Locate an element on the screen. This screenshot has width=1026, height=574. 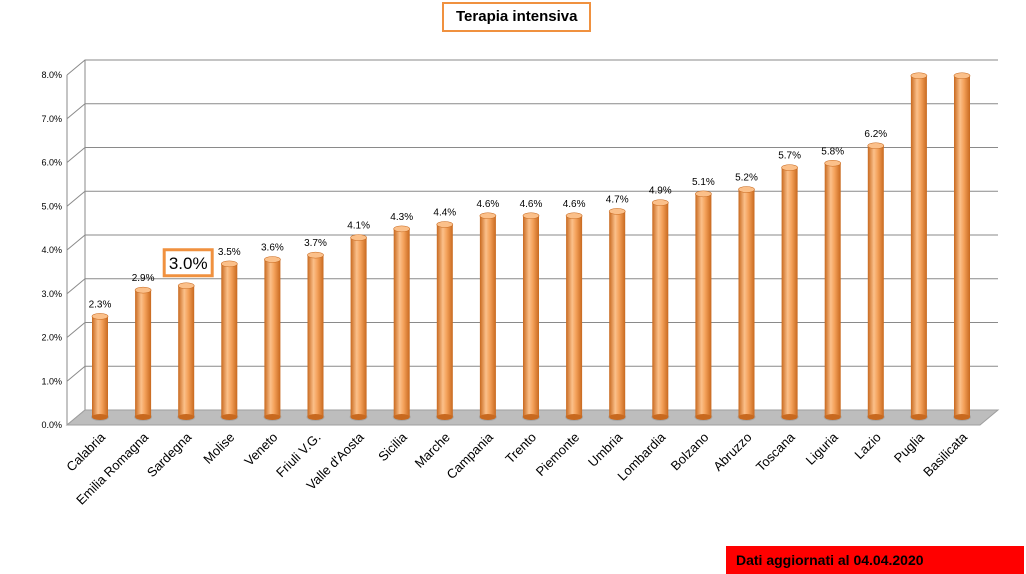
x-tick-label: Lombardia is located at coordinates (641, 456).